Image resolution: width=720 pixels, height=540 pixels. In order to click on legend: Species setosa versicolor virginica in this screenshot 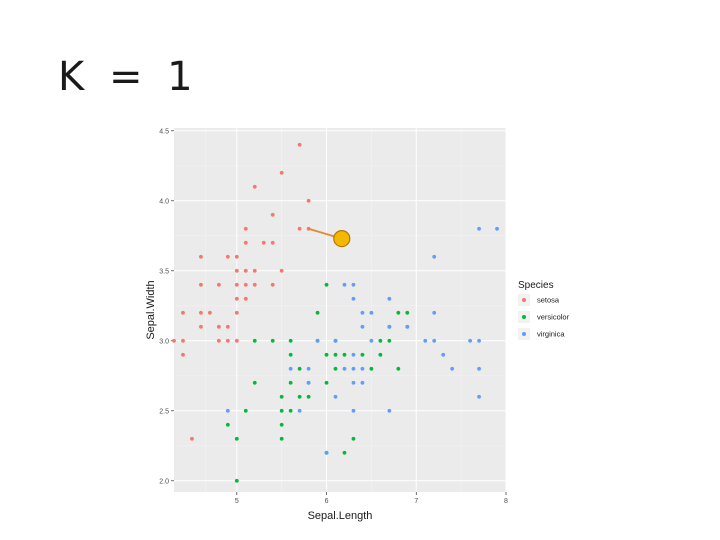, I will do `click(544, 310)`.